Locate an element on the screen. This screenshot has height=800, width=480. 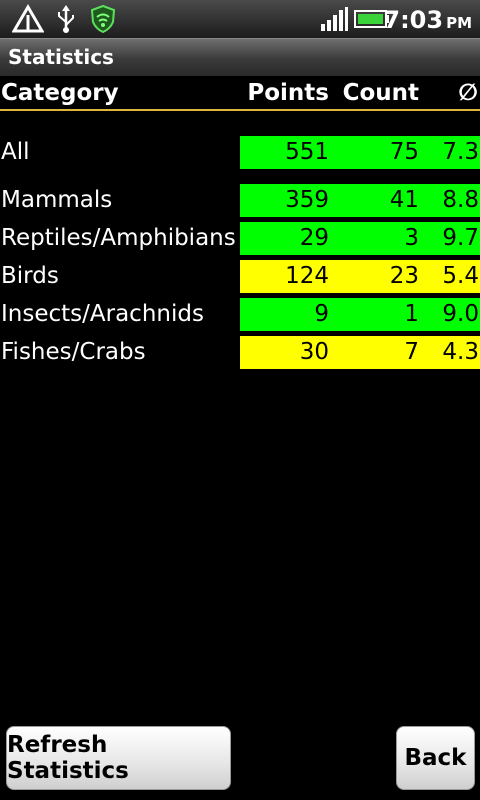
signal-icon is located at coordinates (334, 21).